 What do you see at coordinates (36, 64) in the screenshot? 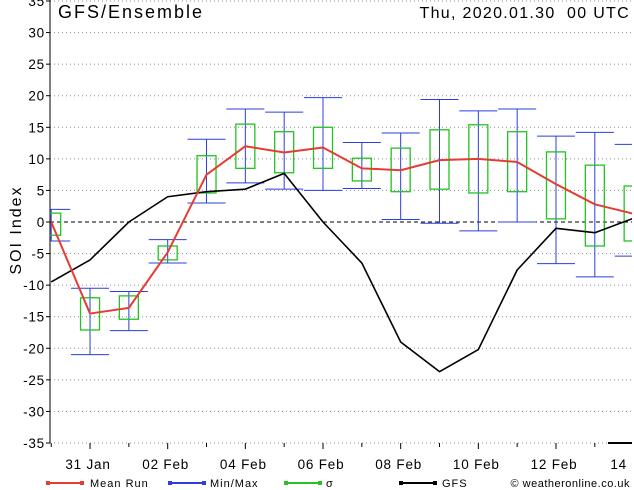
I see `y-tick-label: 25` at bounding box center [36, 64].